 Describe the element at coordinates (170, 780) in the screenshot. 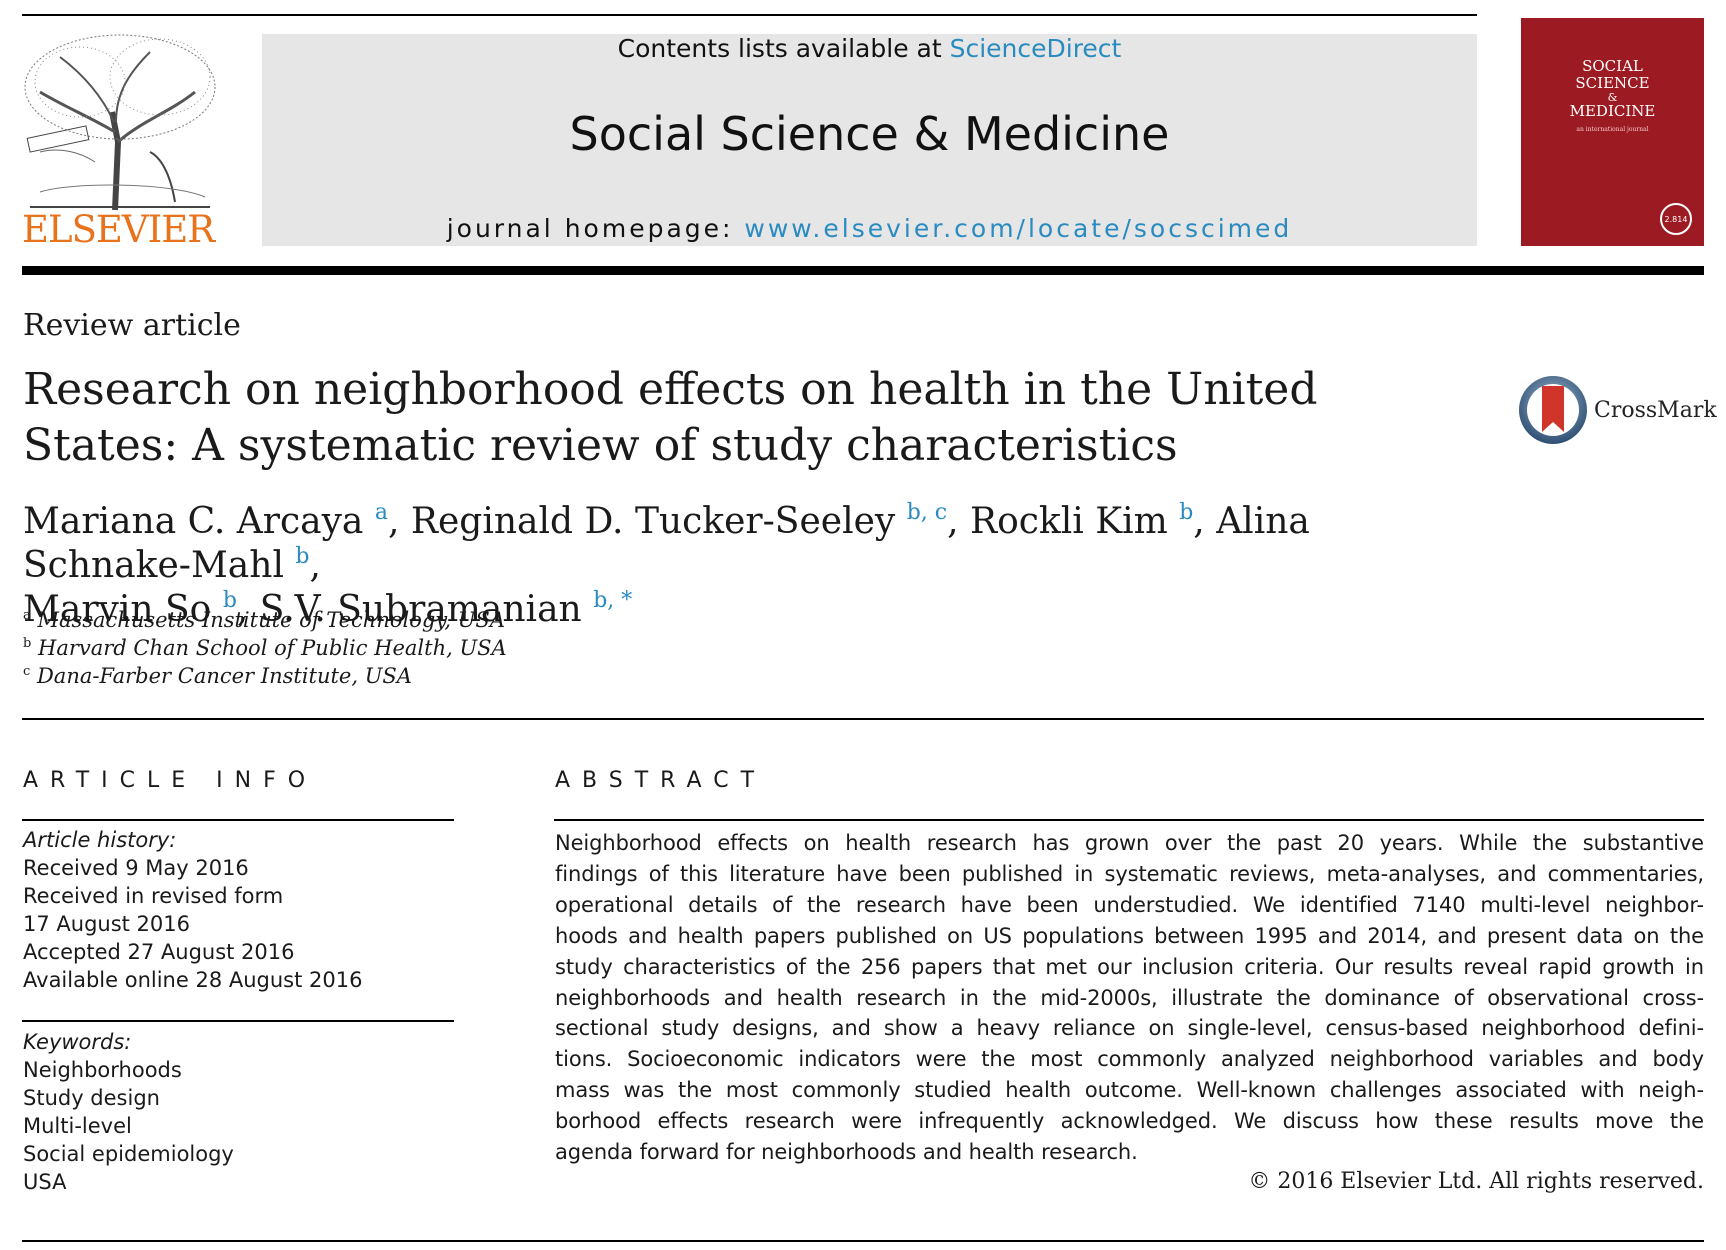

I see `article-info-heading: ARTICLE INFO` at that location.